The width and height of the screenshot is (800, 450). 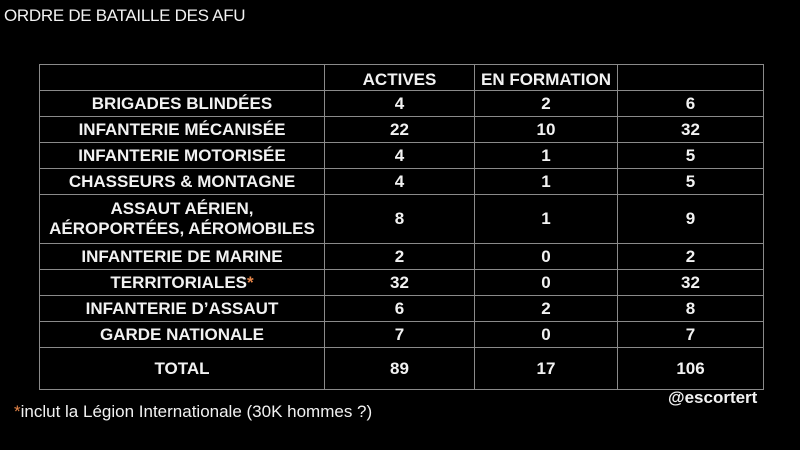 What do you see at coordinates (690, 256) in the screenshot?
I see `total-cell: 2` at bounding box center [690, 256].